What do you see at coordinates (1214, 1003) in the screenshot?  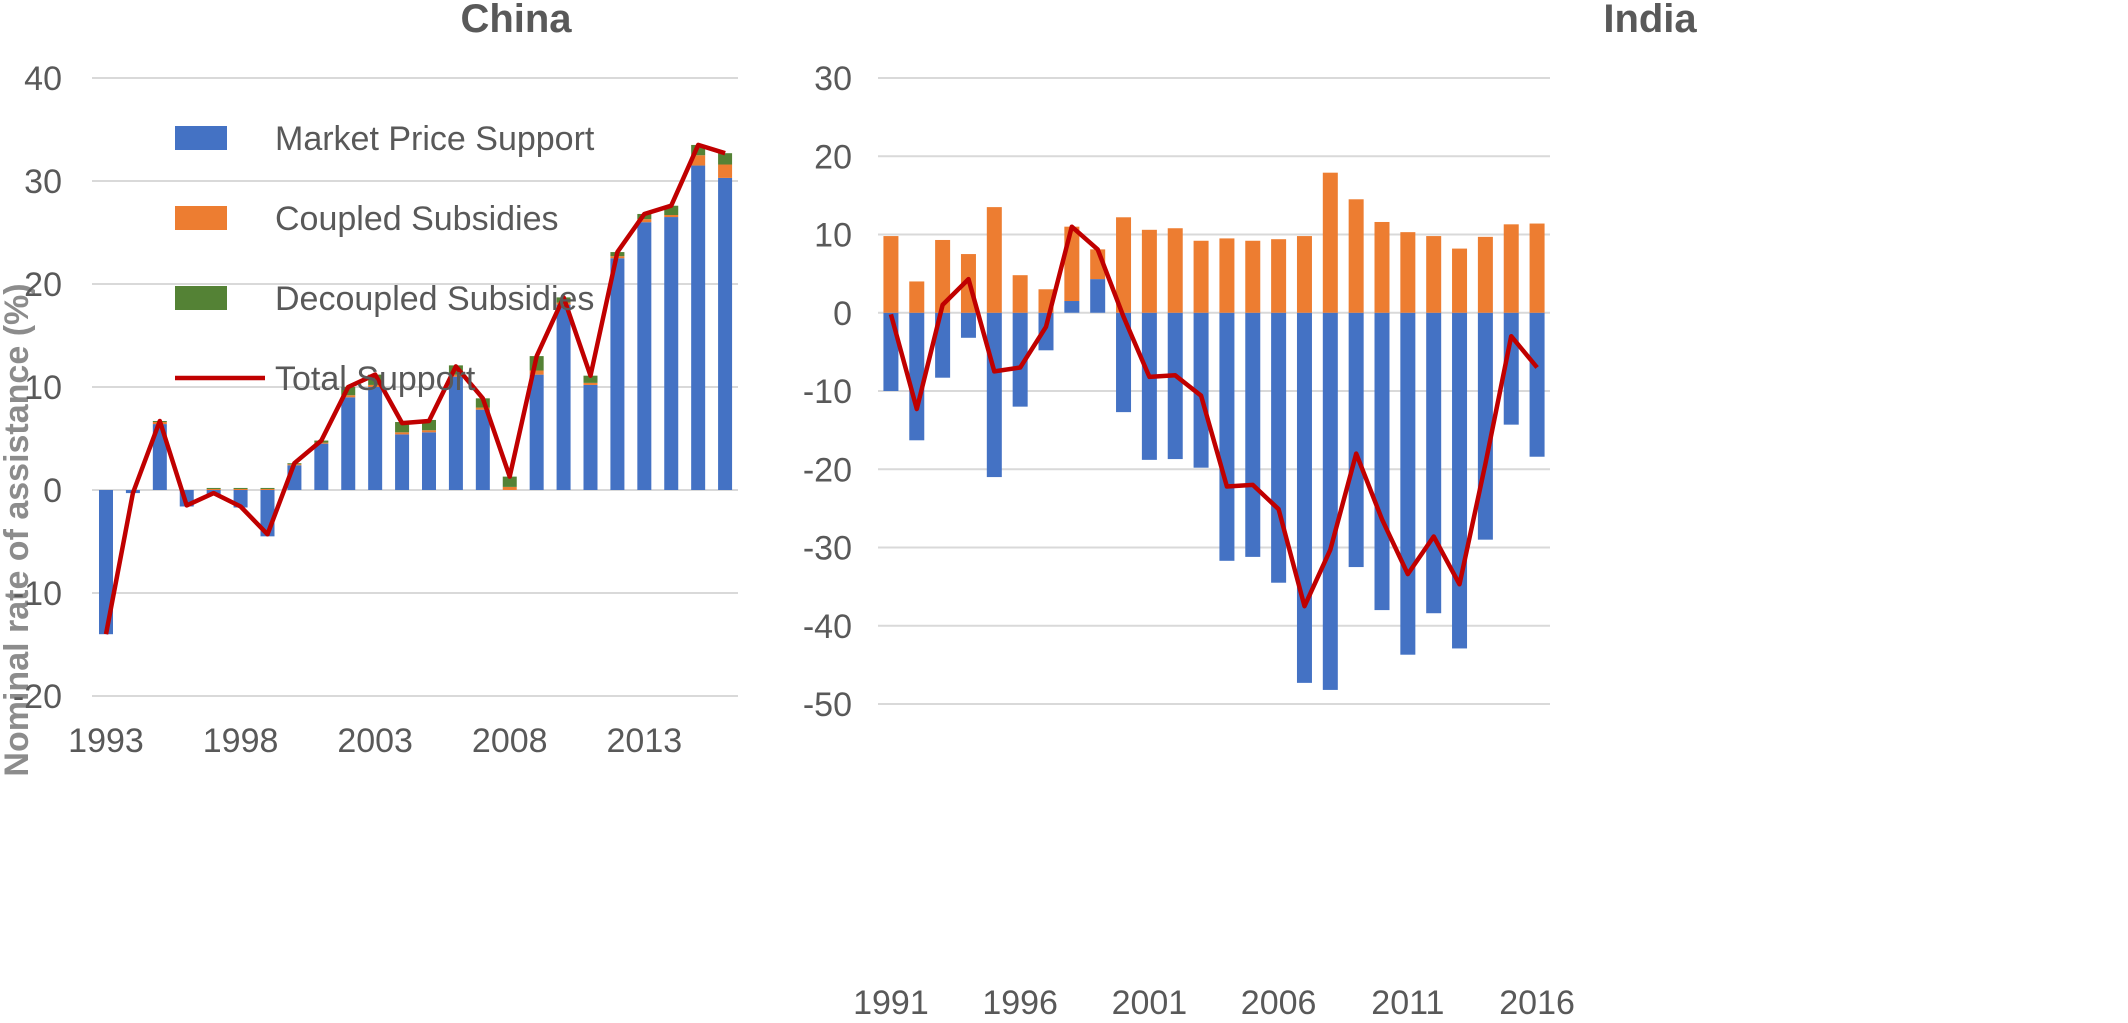 I see `india-x-tick-labels: 1991 1996 2001 2006 2011 2016` at bounding box center [1214, 1003].